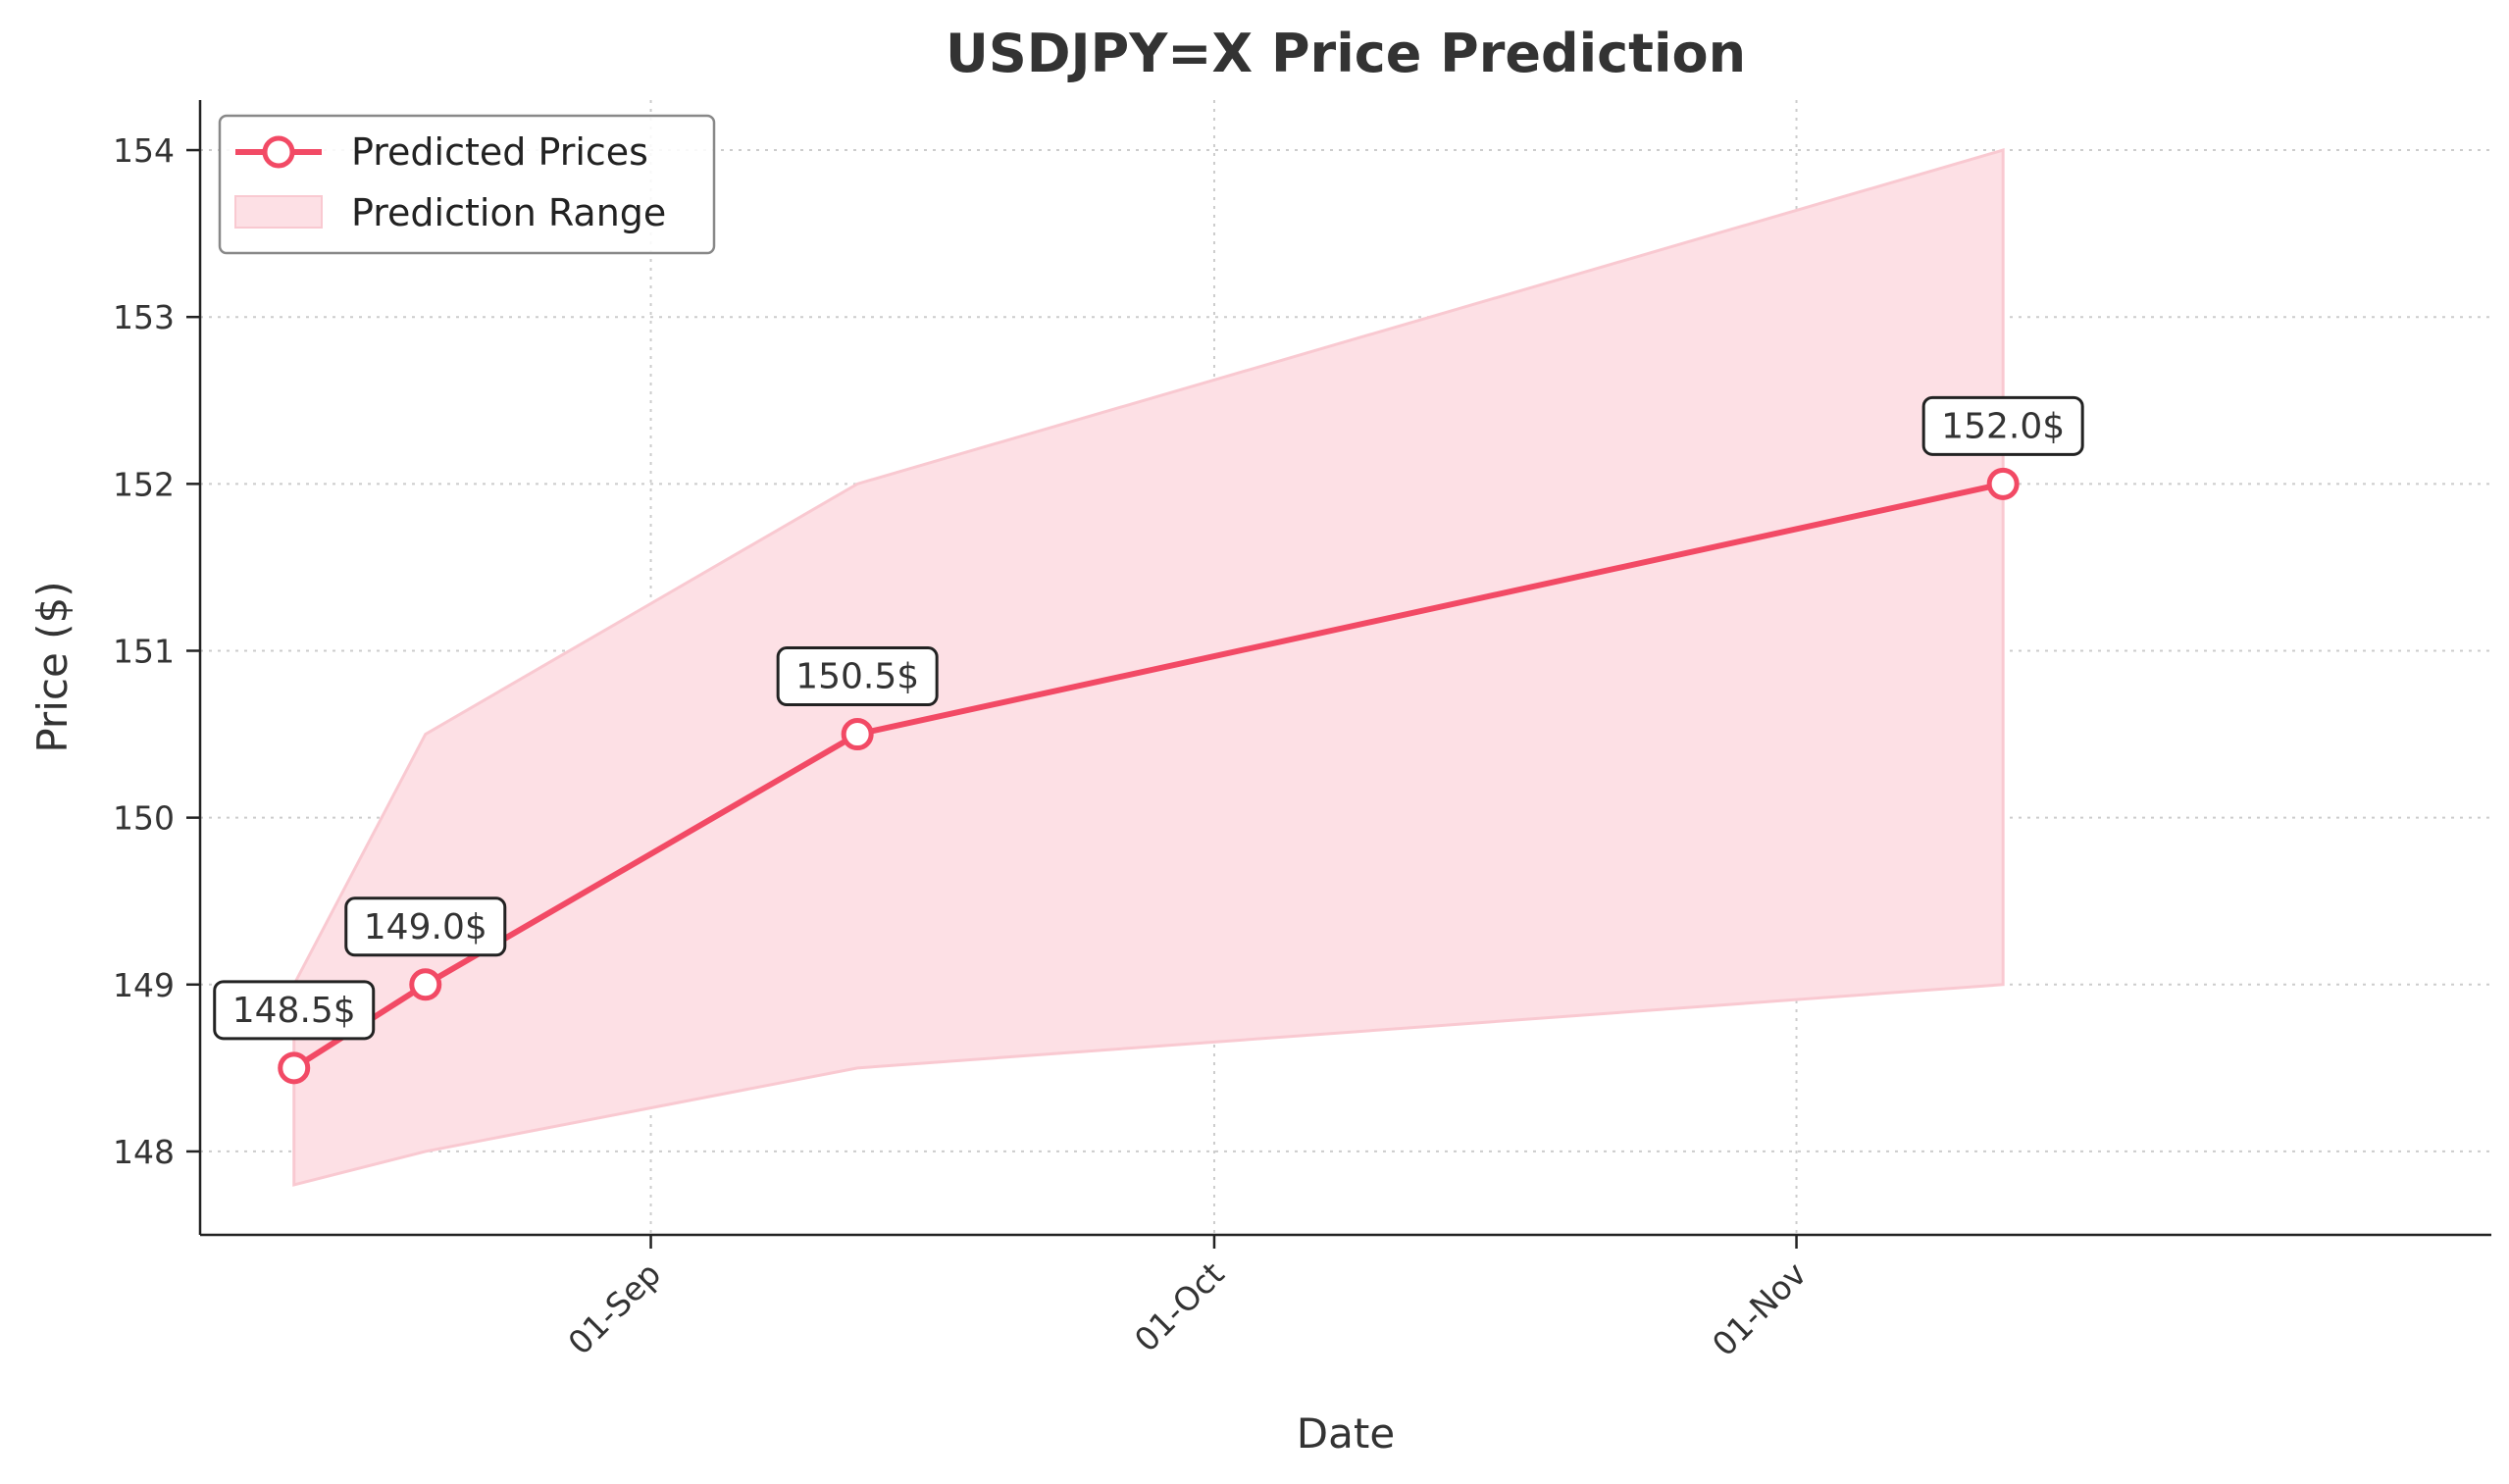 The image size is (2509, 1484). I want to click on y-tick-label: 150, so click(144, 818).